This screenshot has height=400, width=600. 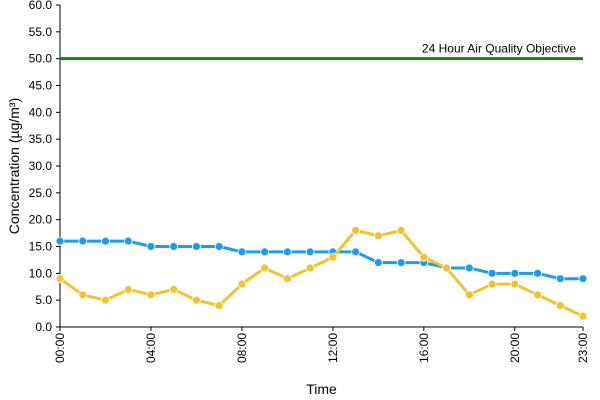 What do you see at coordinates (242, 348) in the screenshot?
I see `x-tick-label: 08:00` at bounding box center [242, 348].